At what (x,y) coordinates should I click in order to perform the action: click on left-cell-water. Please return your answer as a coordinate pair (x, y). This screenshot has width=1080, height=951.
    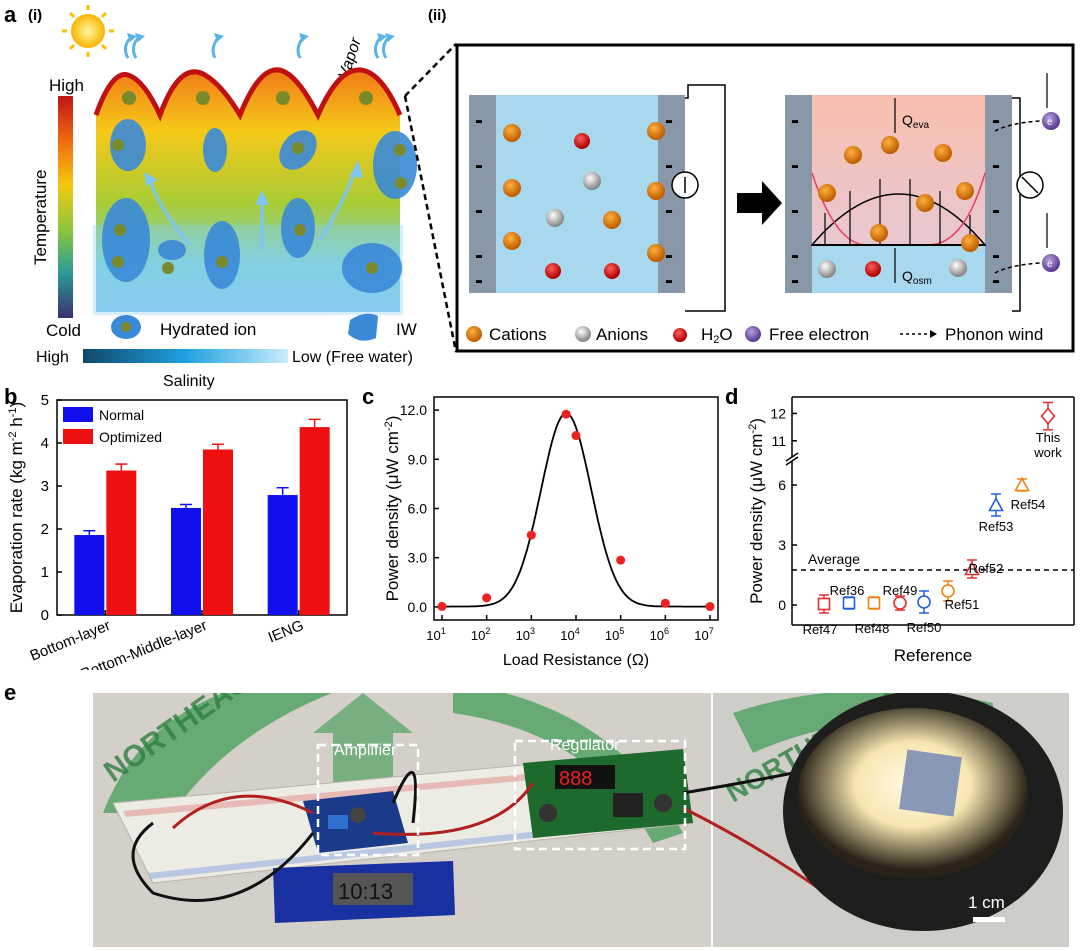
    Looking at the image, I should click on (582, 206).